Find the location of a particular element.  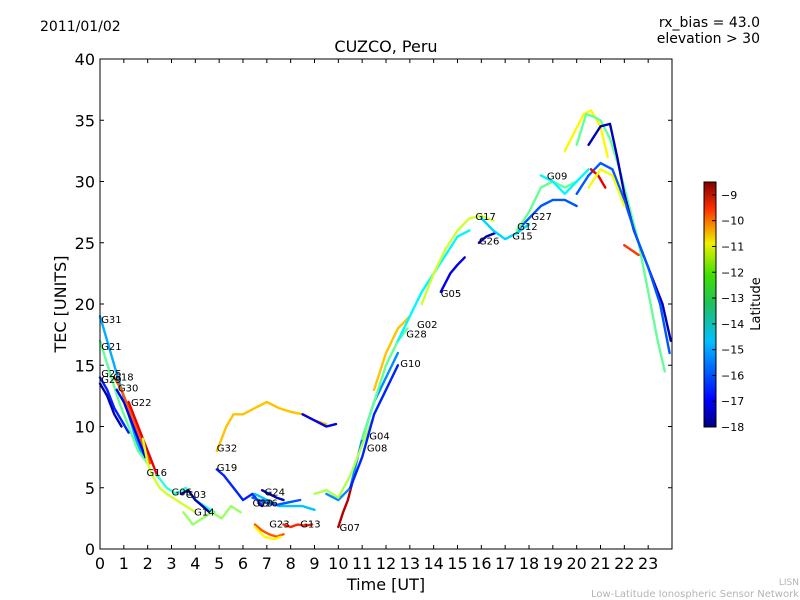

x-tick-label: 1 is located at coordinates (124, 563).